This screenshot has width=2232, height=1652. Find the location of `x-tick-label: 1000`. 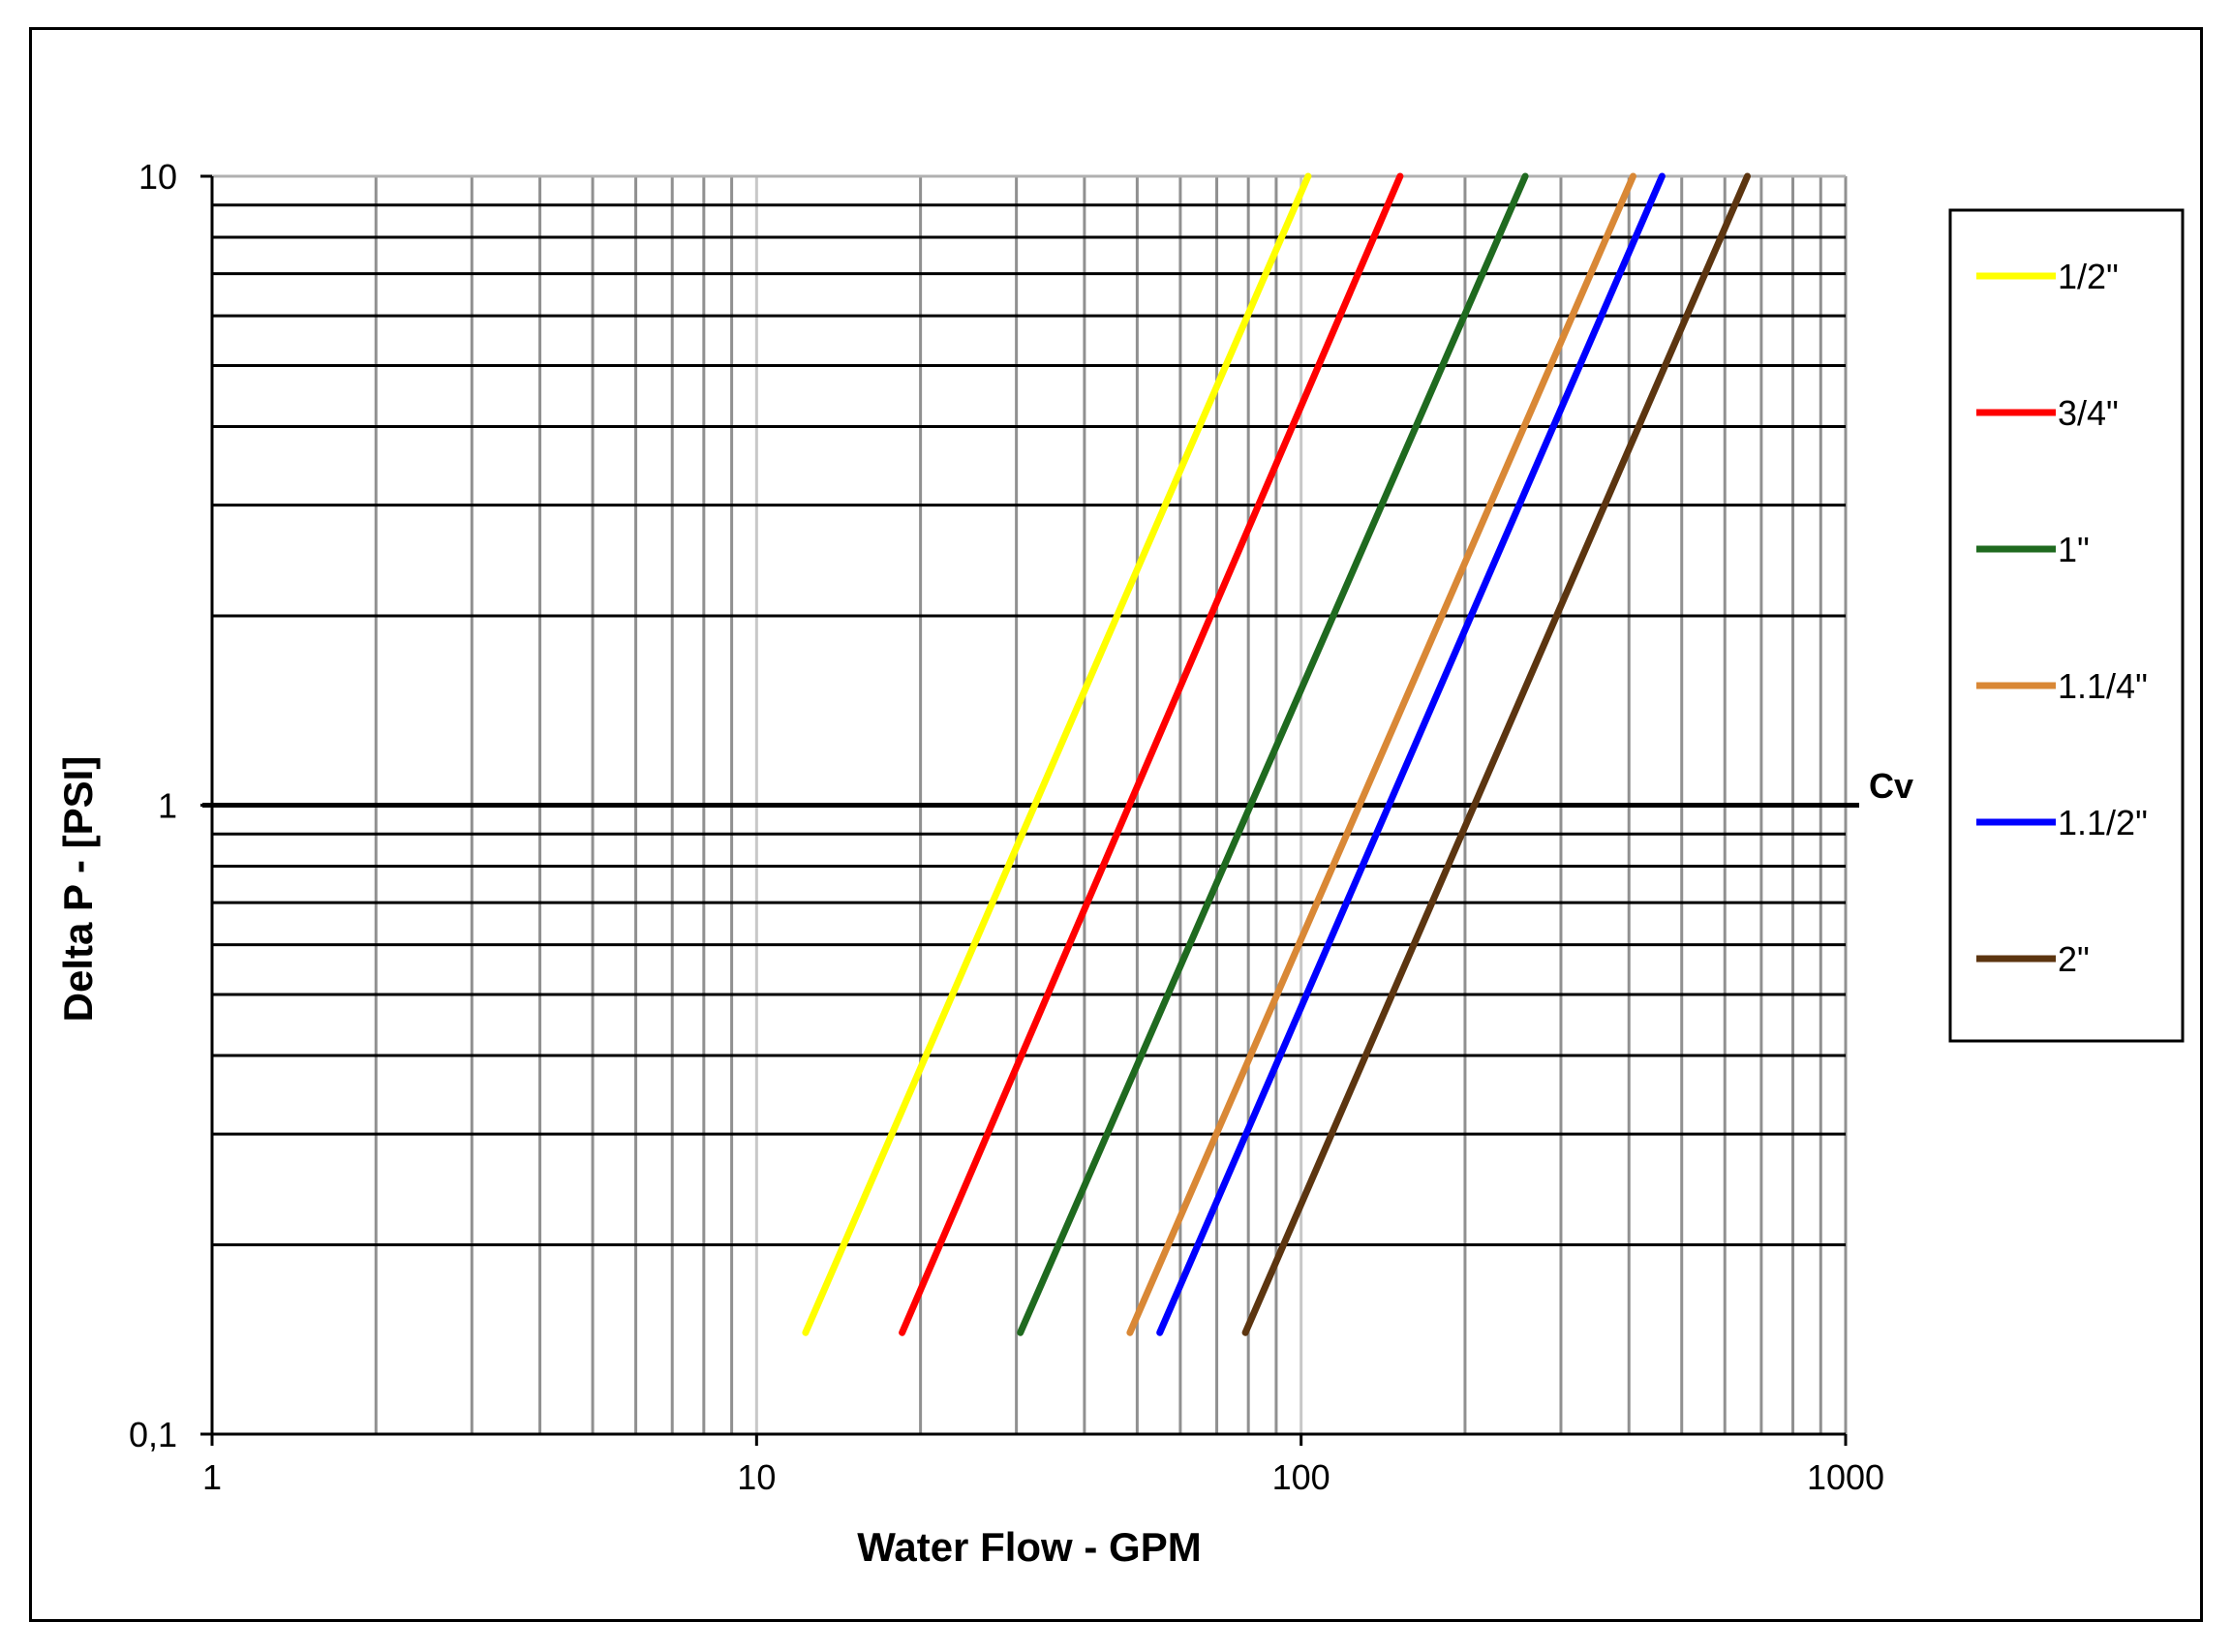

x-tick-label: 1000 is located at coordinates (1845, 1477).